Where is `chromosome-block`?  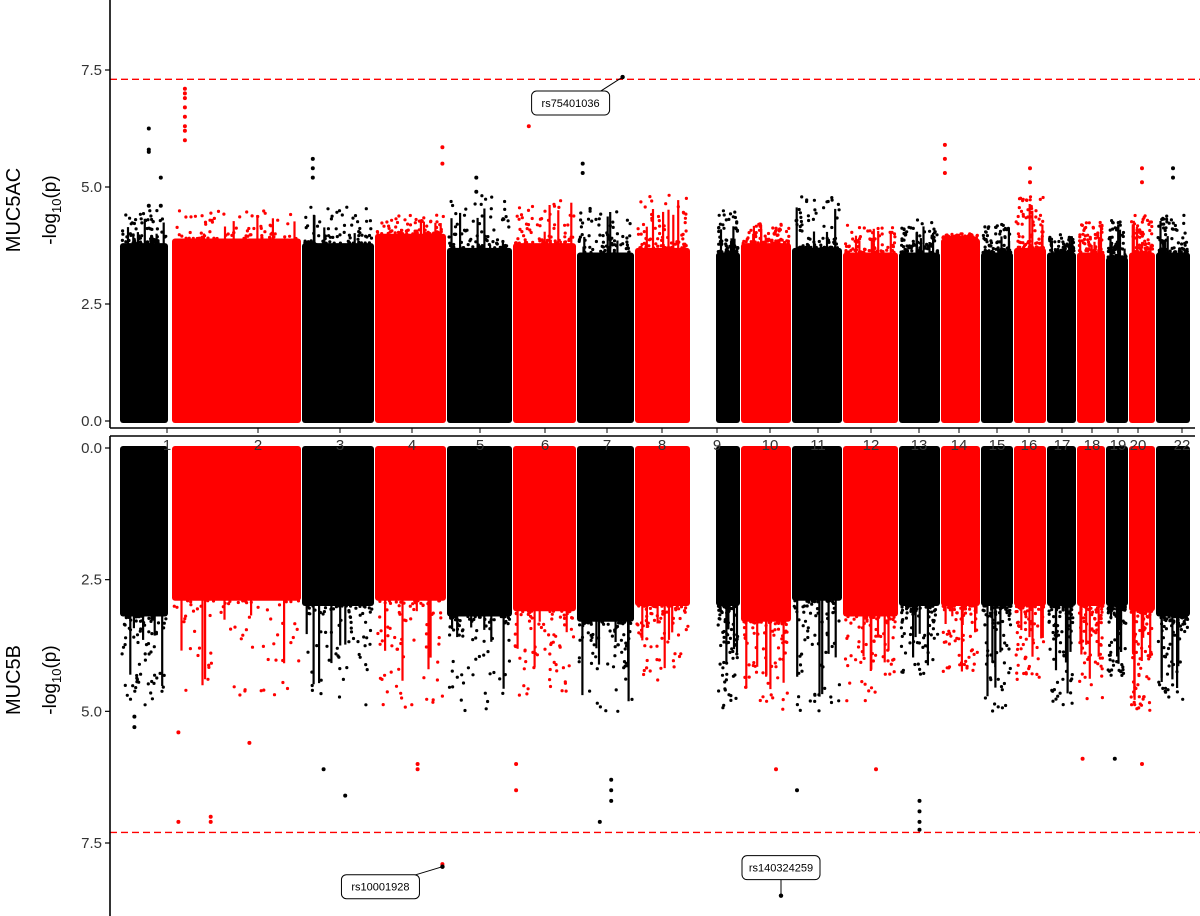 chromosome-block is located at coordinates (605, 534).